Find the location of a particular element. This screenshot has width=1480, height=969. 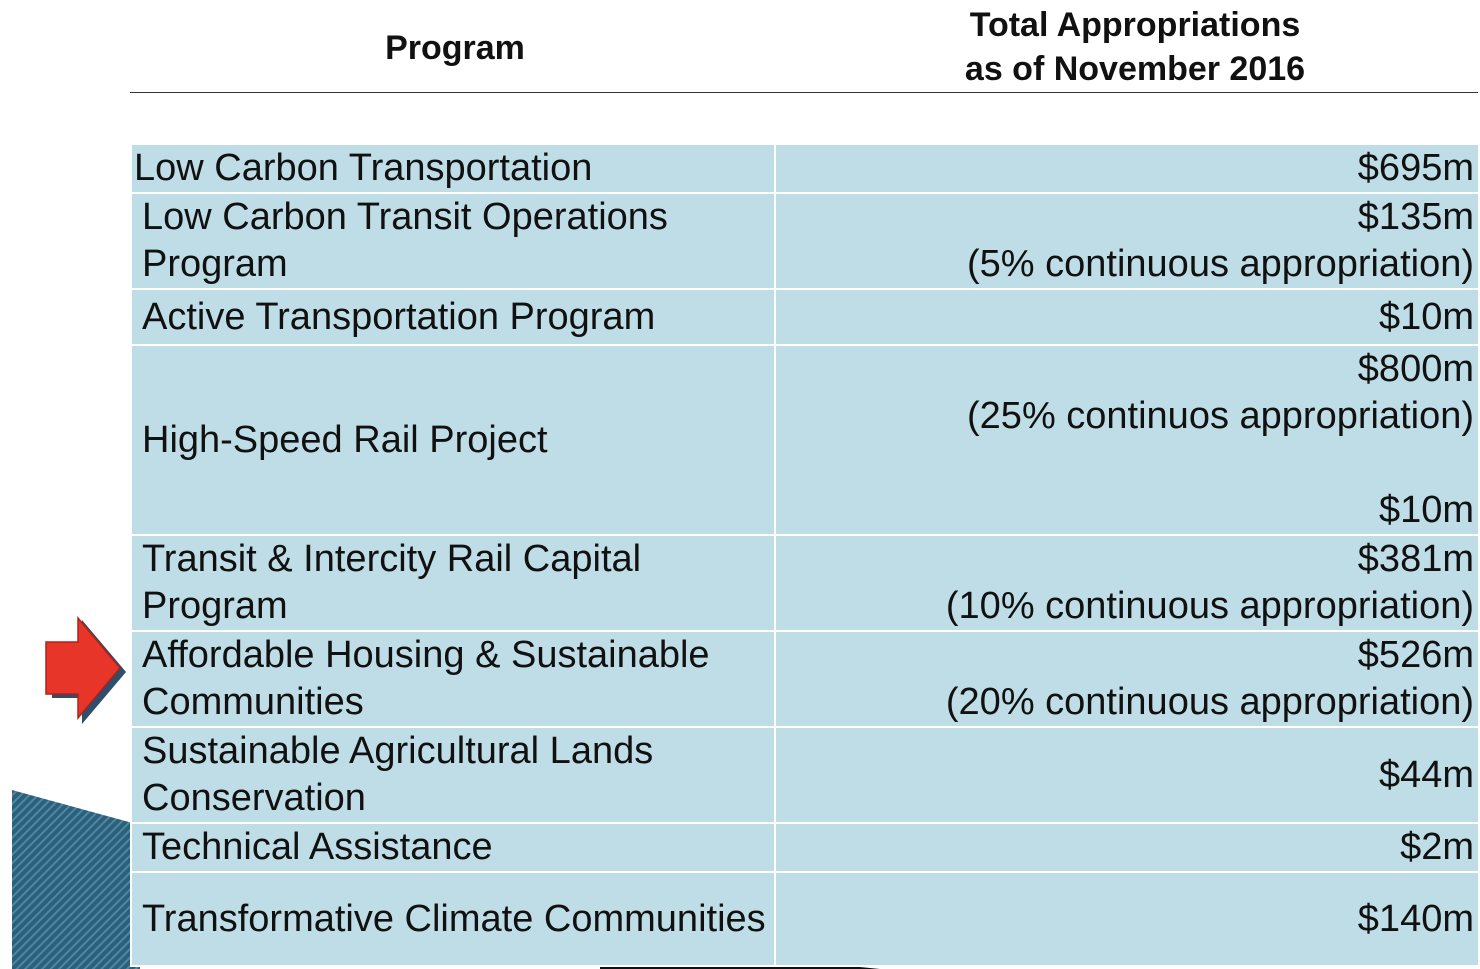

amount-line: (10% continuous appropriation) is located at coordinates (1209, 606).